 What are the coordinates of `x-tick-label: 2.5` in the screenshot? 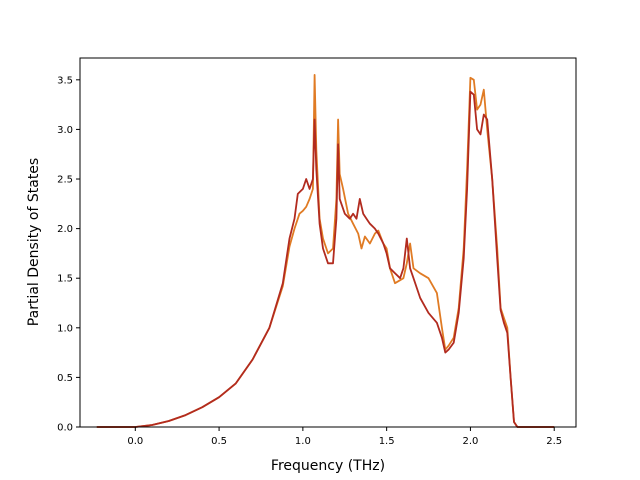 It's located at (554, 441).